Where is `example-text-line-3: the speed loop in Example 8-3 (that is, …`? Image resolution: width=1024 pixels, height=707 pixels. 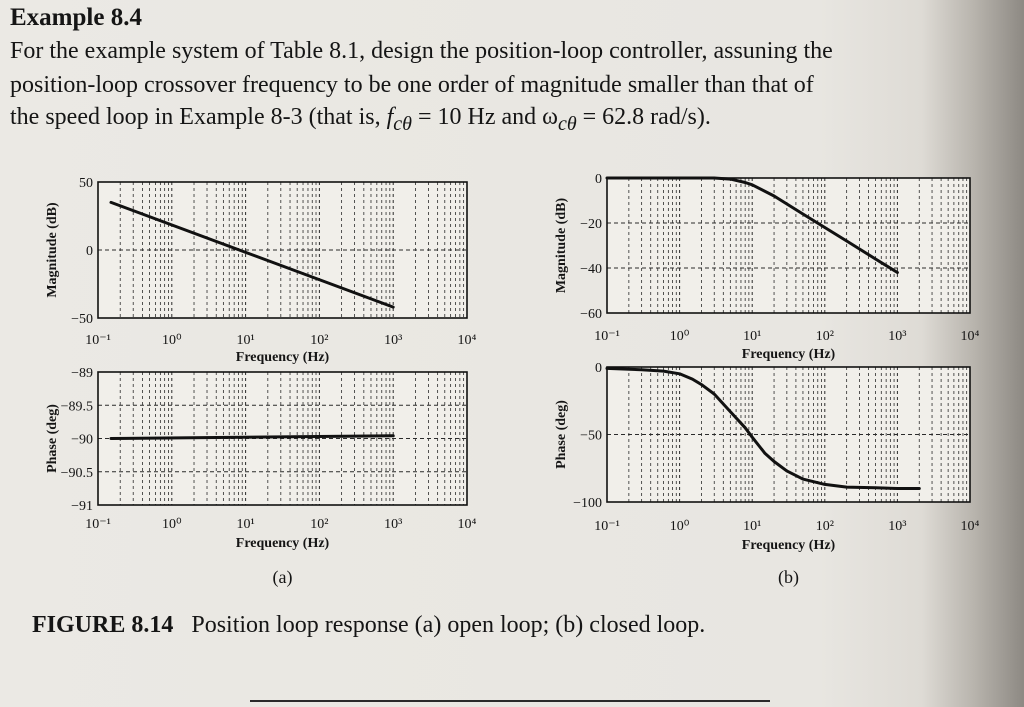
example-text-line-3: the speed loop in Example 8-3 (that is, … is located at coordinates (360, 120).